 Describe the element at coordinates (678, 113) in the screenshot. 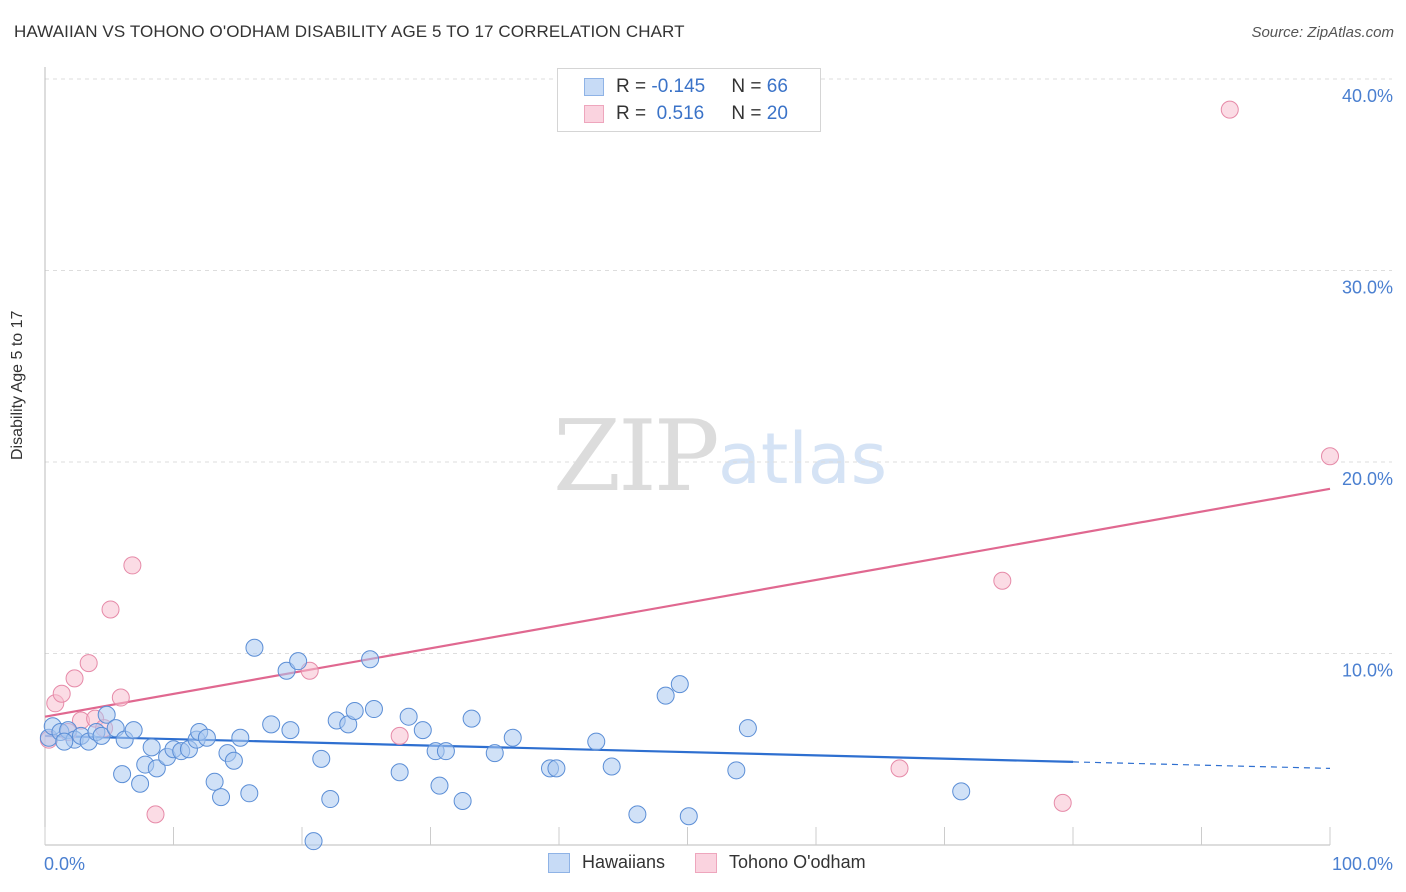

I see `legend-r-value: 0.516` at that location.